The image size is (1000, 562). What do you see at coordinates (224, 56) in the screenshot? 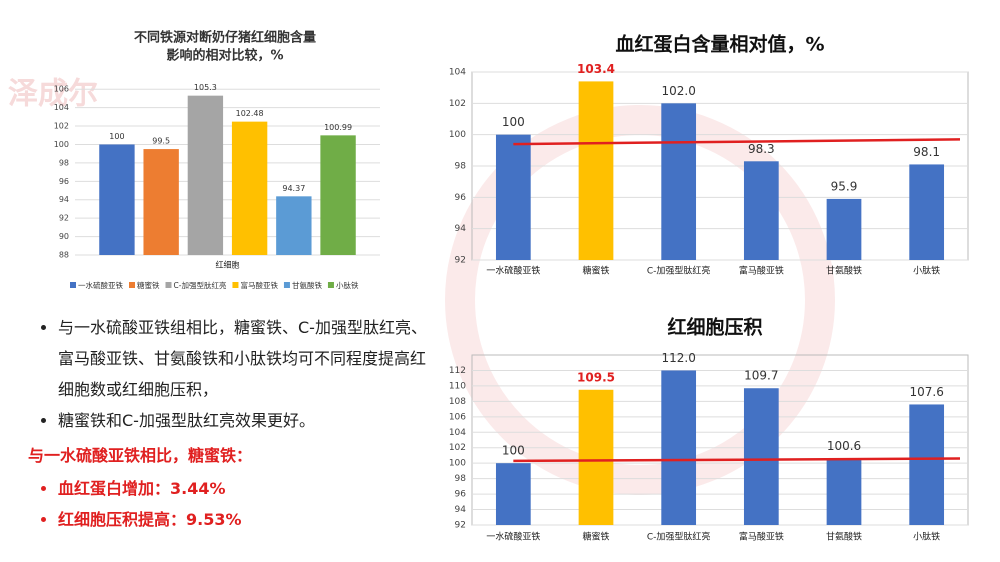
I see `chart-title: 影响的相对比较，%` at bounding box center [224, 56].